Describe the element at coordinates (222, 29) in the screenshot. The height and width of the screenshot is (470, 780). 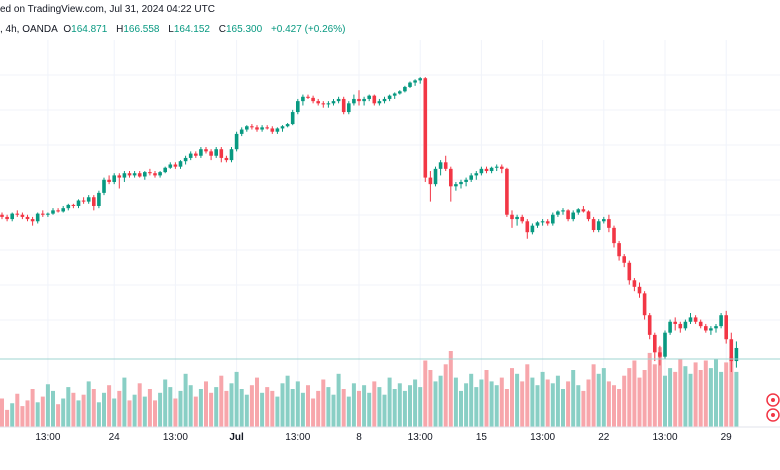
I see `close-label: C` at that location.